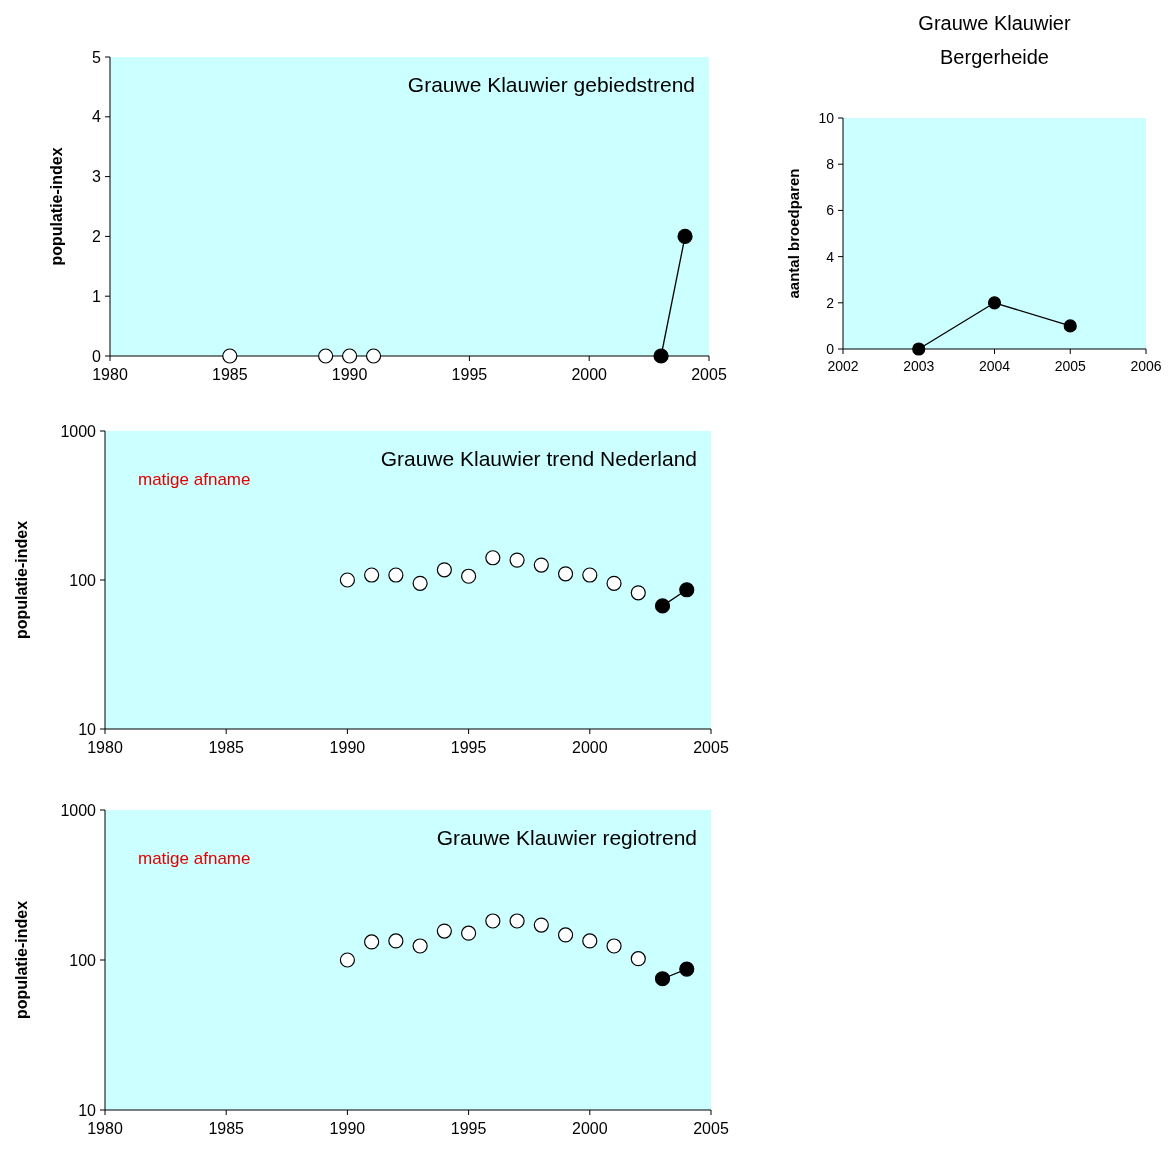  Describe the element at coordinates (793, 233) in the screenshot. I see `y-axis-title: aantal broedparen` at that location.